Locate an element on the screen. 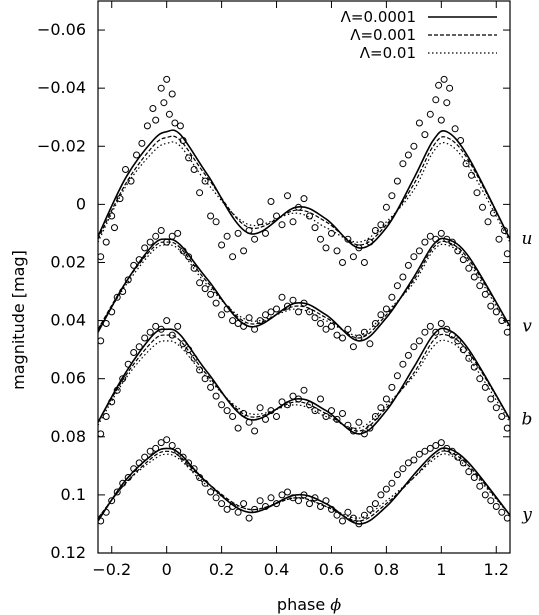  y-tick-label: 0 is located at coordinates (81, 203).